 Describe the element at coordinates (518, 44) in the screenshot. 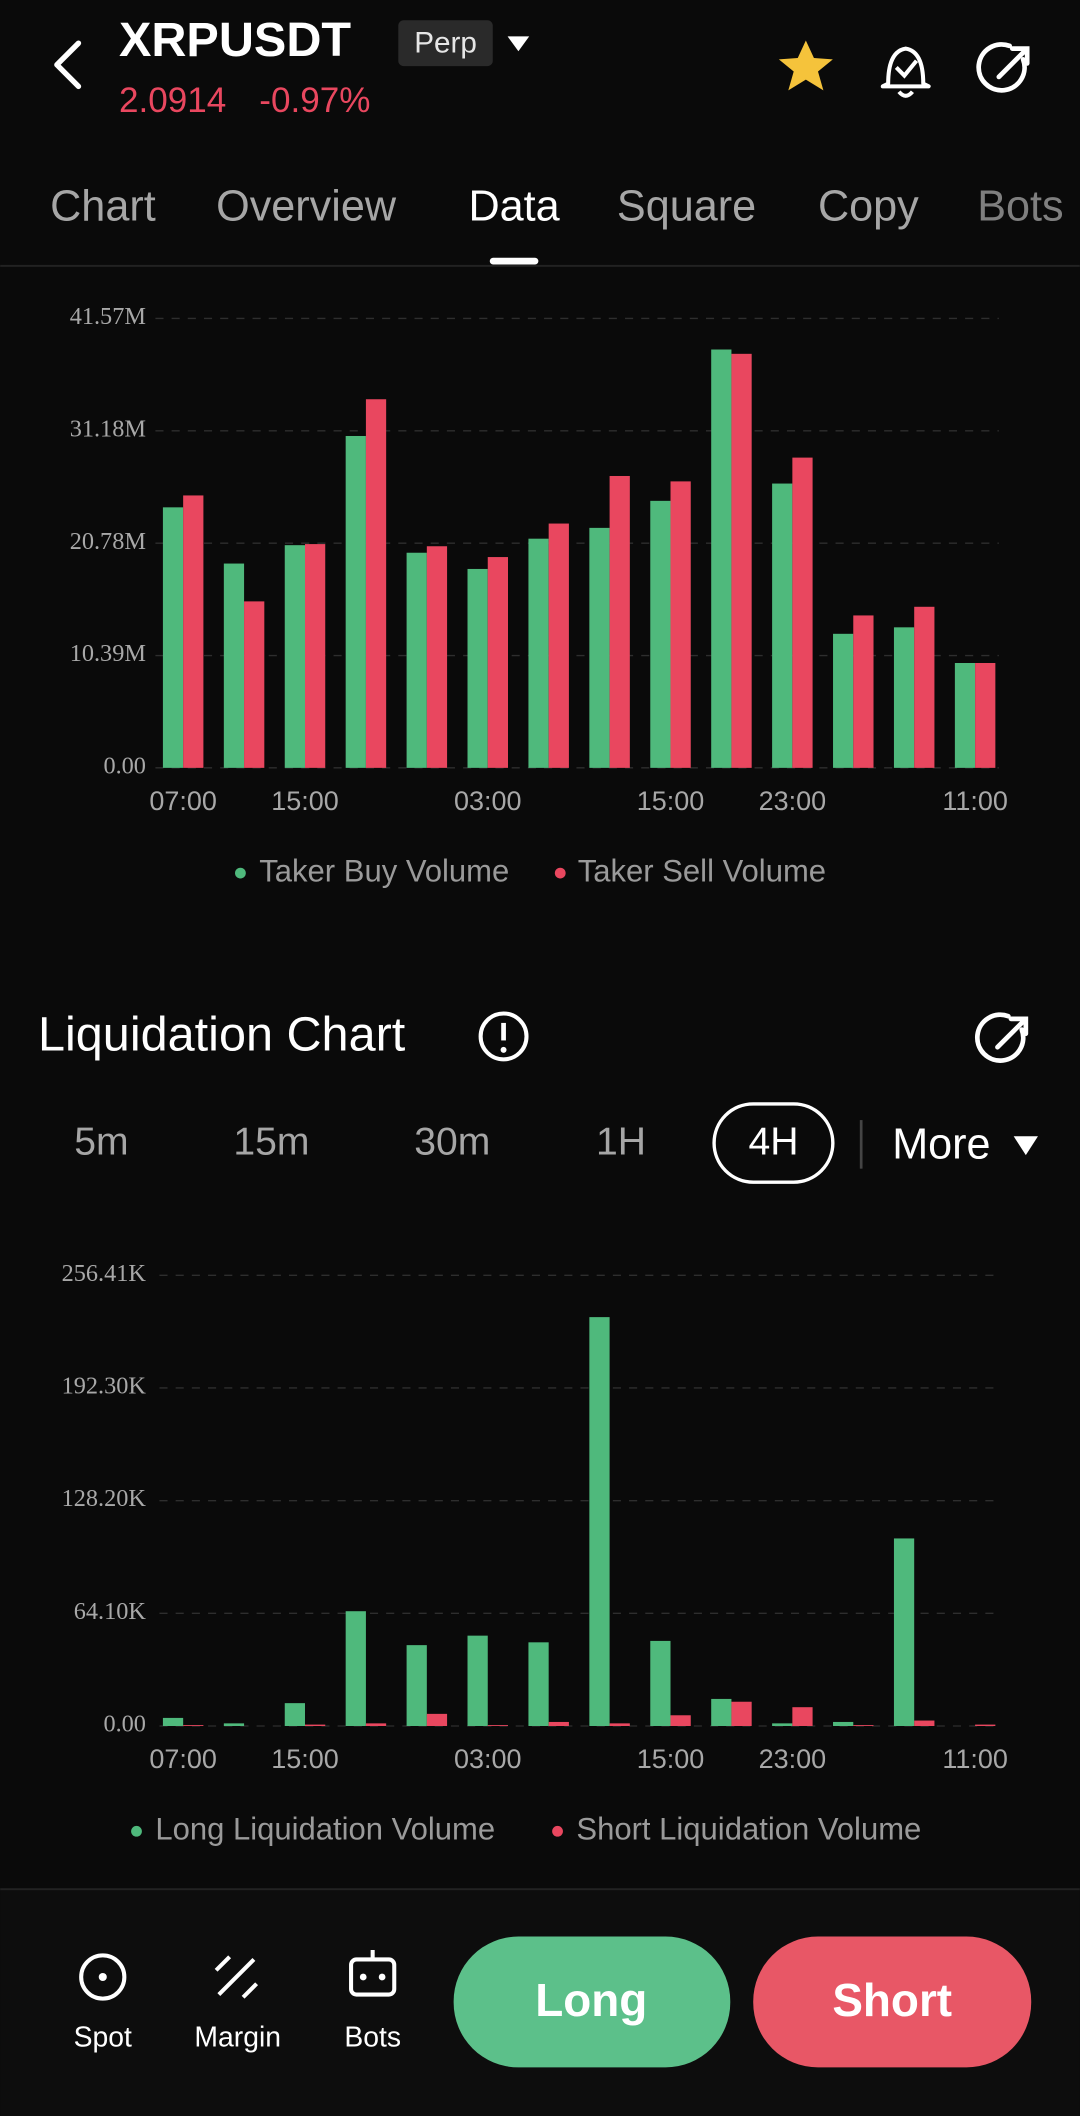

I see `dropdown-icon` at that location.